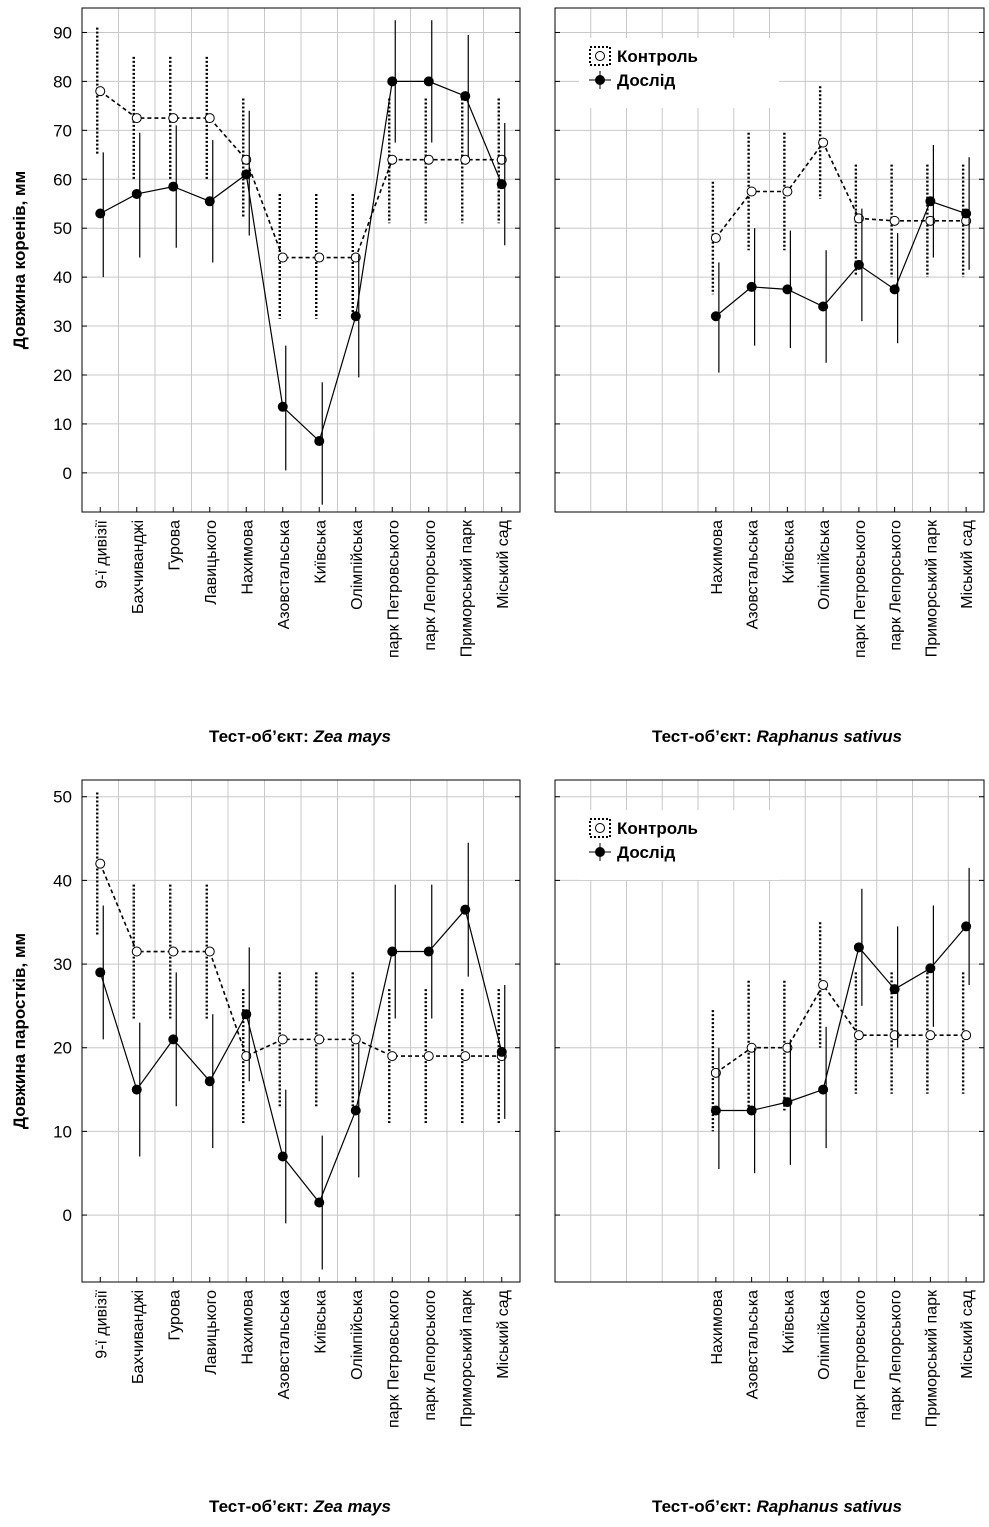  What do you see at coordinates (174, 1315) in the screenshot?
I see `x-tick-label: Гурова` at bounding box center [174, 1315].